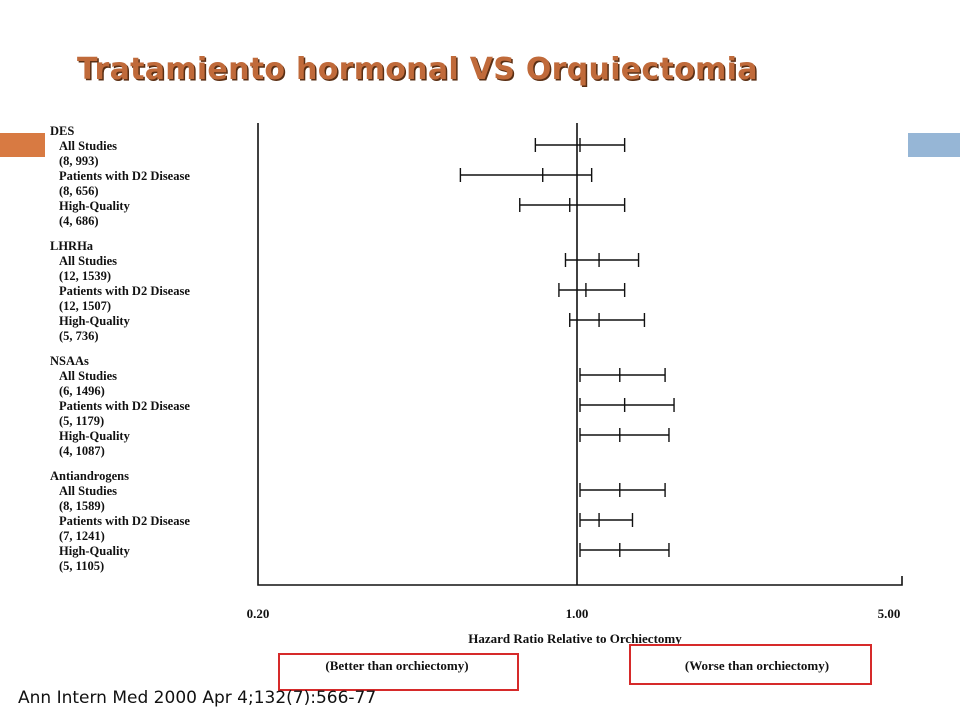 This screenshot has width=960, height=720. Describe the element at coordinates (258, 613) in the screenshot. I see `x-tick-label: 0.20` at that location.